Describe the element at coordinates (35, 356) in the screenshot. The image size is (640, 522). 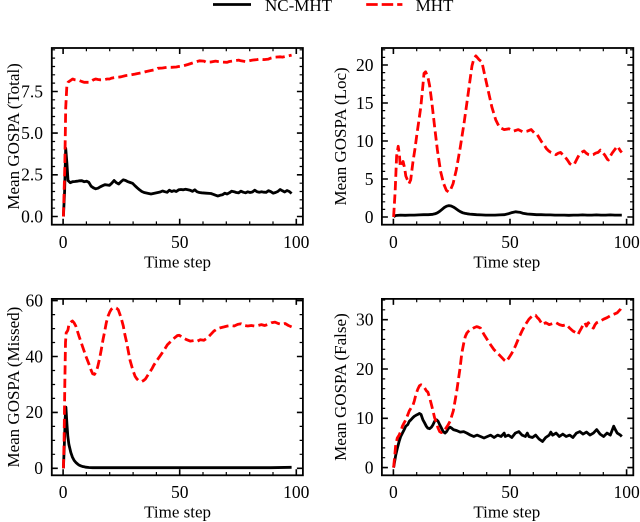
I see `svg-text: 40` at that location.